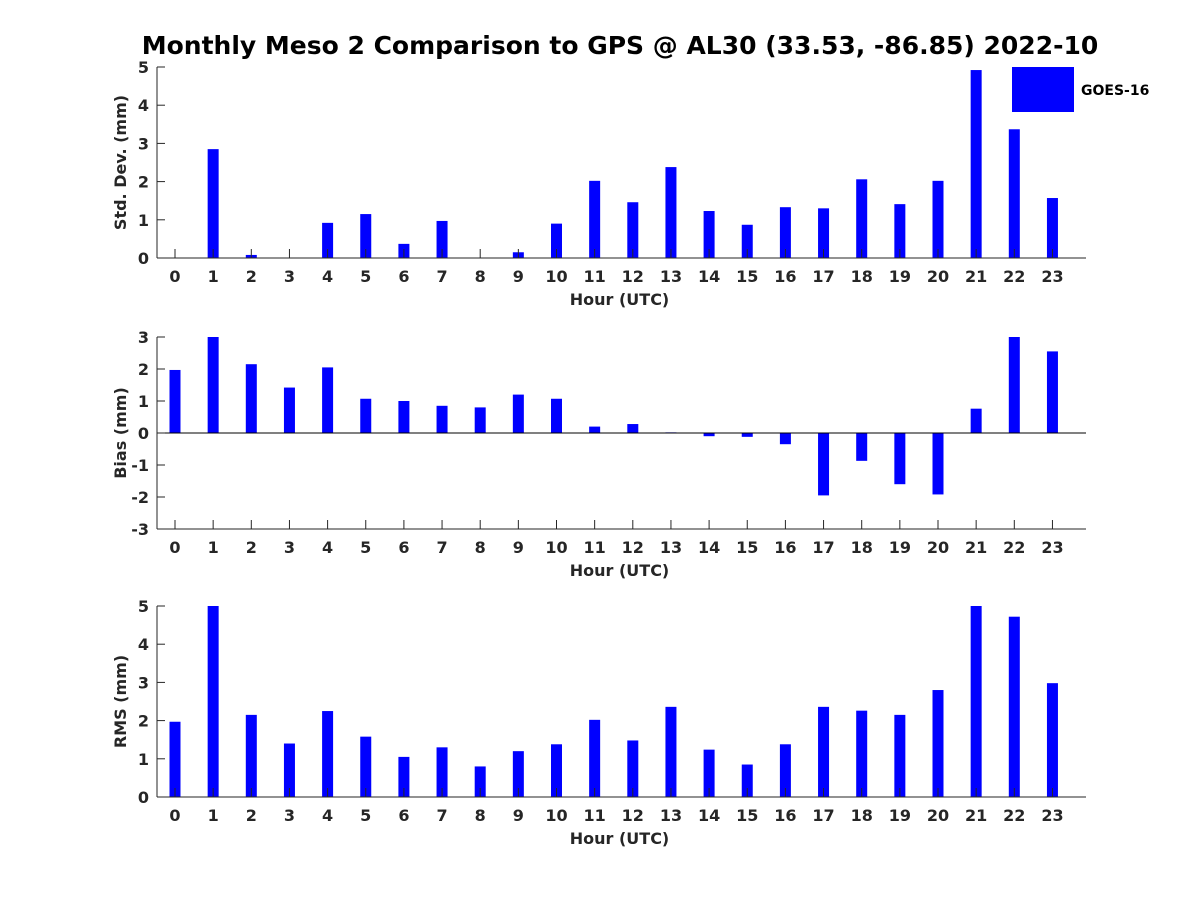  I want to click on y-tick-label-rms-4: 4, so click(143, 644).